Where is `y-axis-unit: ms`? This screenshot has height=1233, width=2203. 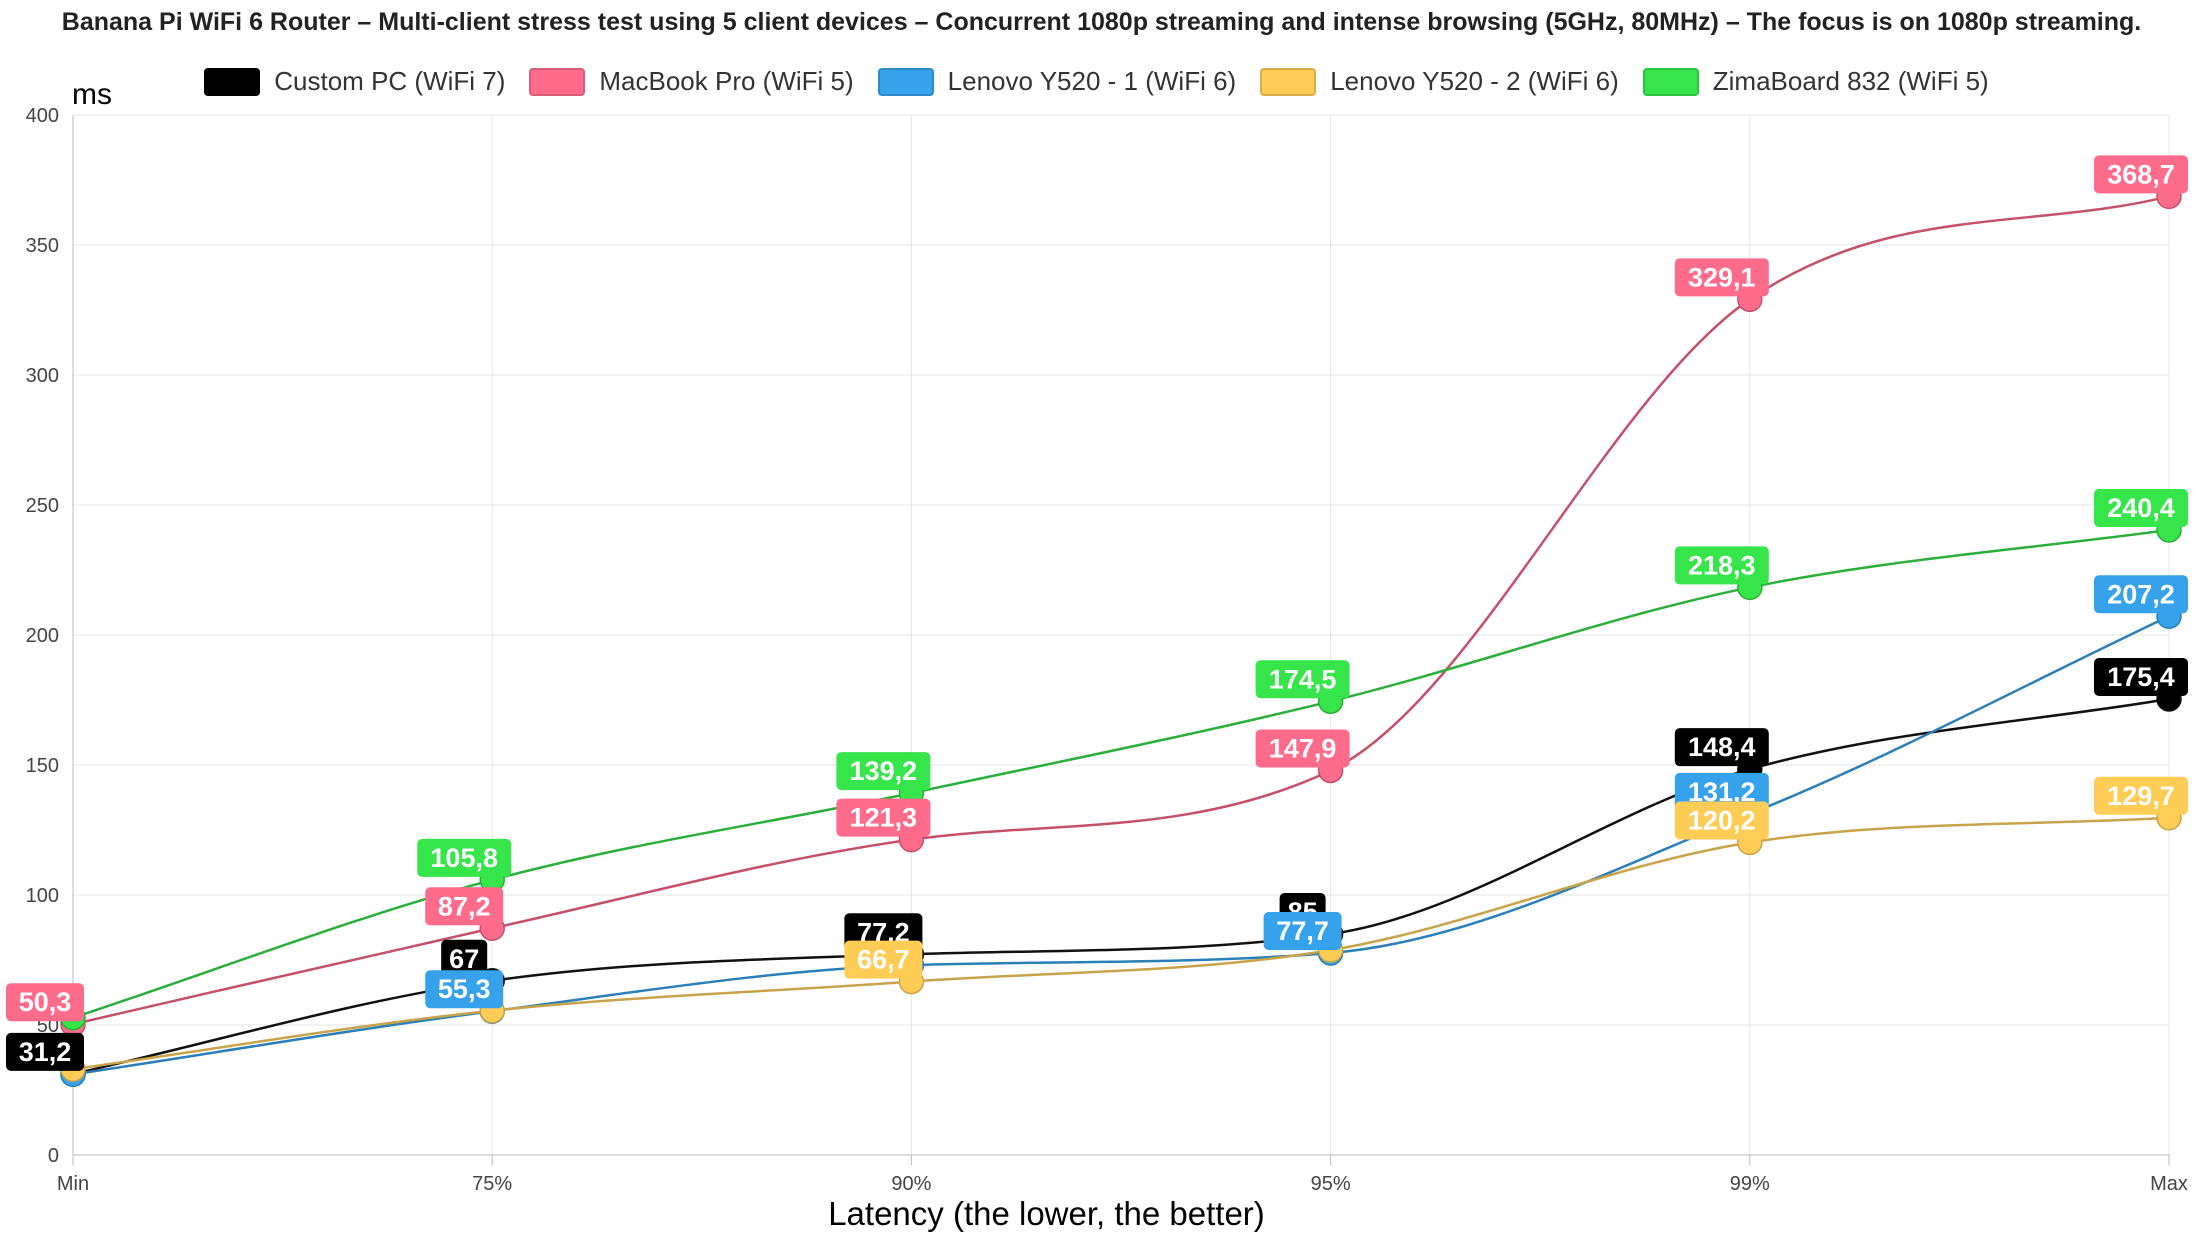 y-axis-unit: ms is located at coordinates (92, 94).